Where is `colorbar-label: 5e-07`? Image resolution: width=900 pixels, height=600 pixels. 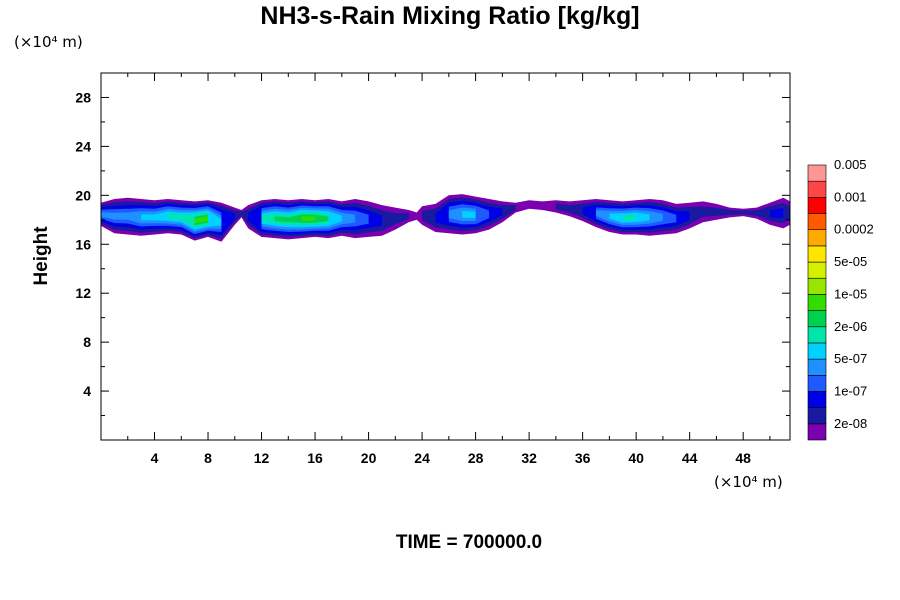
colorbar-label: 5e-07 is located at coordinates (850, 358).